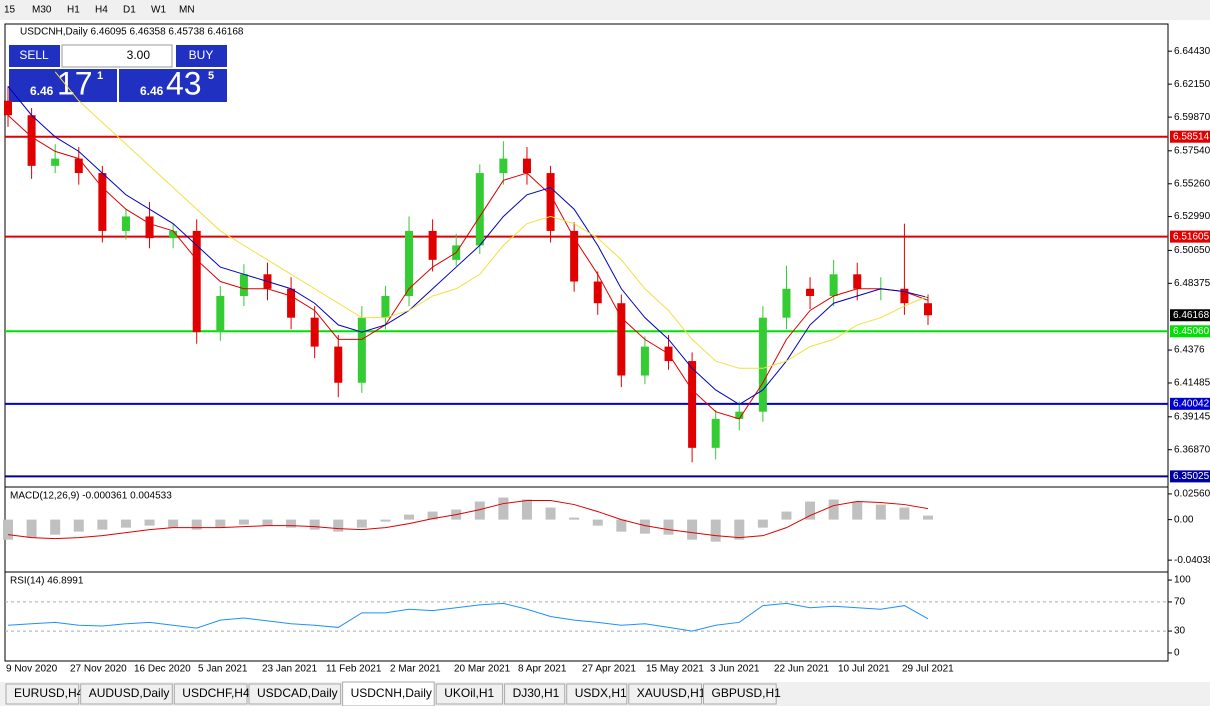  I want to click on tab-label: DJ30,H1, so click(536, 693).